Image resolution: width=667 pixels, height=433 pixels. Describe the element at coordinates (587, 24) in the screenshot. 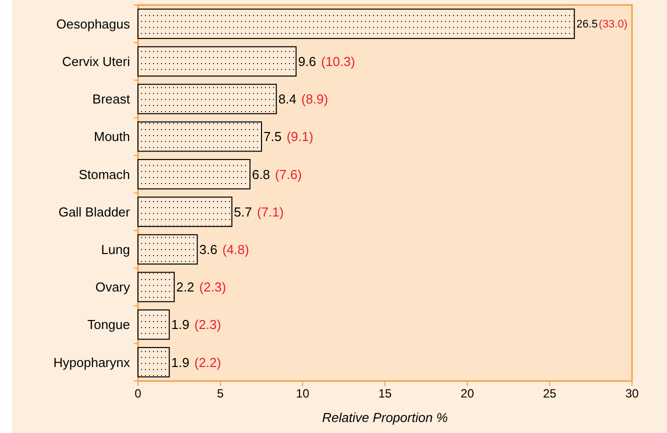

I see `data-label: 26.5` at that location.